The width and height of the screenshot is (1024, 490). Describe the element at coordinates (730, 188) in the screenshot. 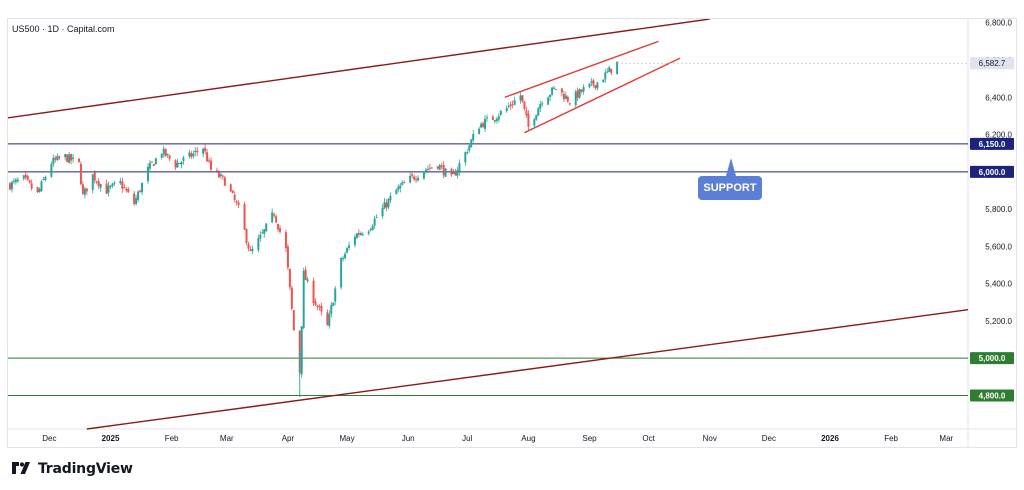

I see `support-label: SUPPORT` at that location.